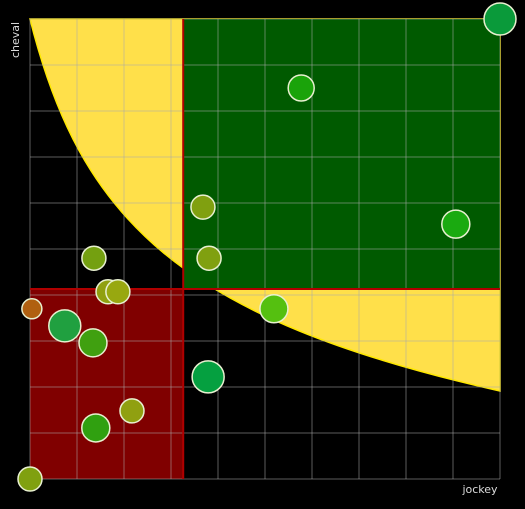 This screenshot has width=525, height=509. Describe the element at coordinates (15, 40) in the screenshot. I see `y-axis-label: cheval` at that location.